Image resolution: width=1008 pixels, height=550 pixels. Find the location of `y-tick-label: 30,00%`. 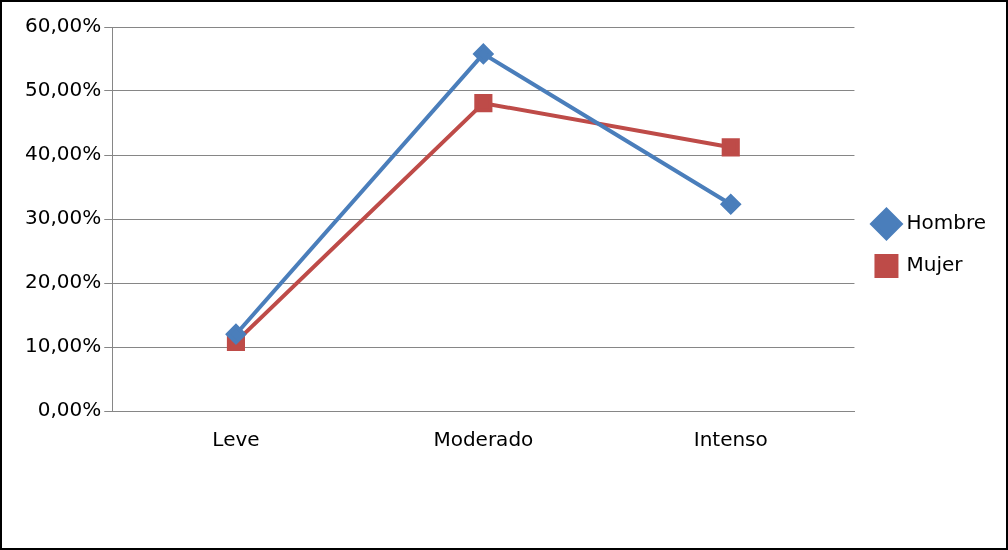

y-tick-label: 30,00% is located at coordinates (63, 217).